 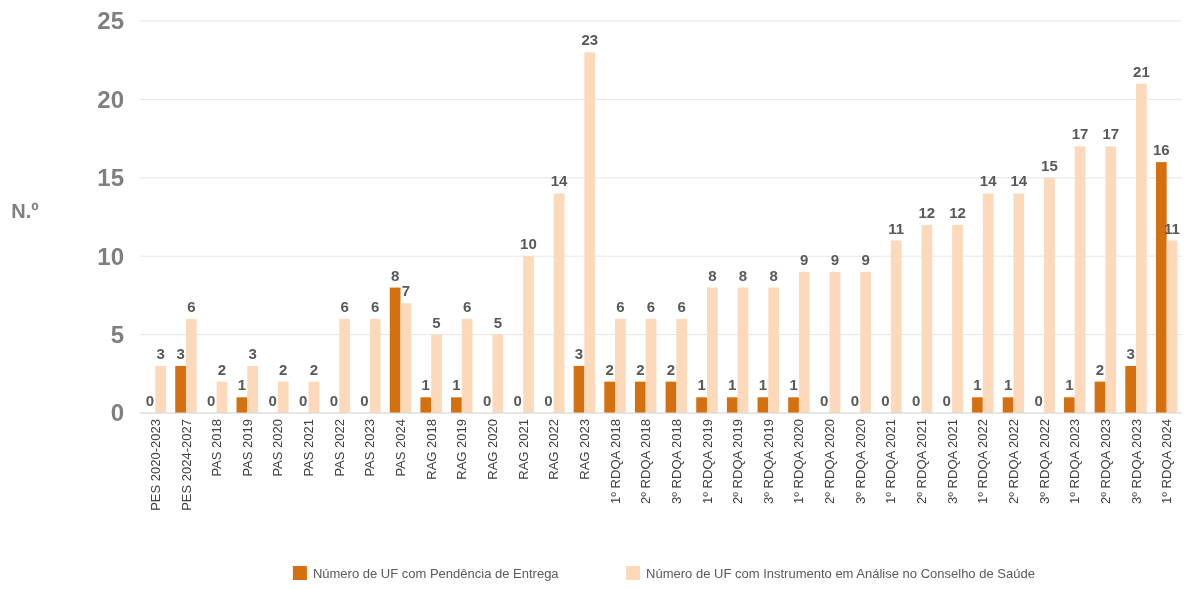 What do you see at coordinates (707, 461) in the screenshot?
I see `x-tick-label: 1º RDQA 2019` at bounding box center [707, 461].